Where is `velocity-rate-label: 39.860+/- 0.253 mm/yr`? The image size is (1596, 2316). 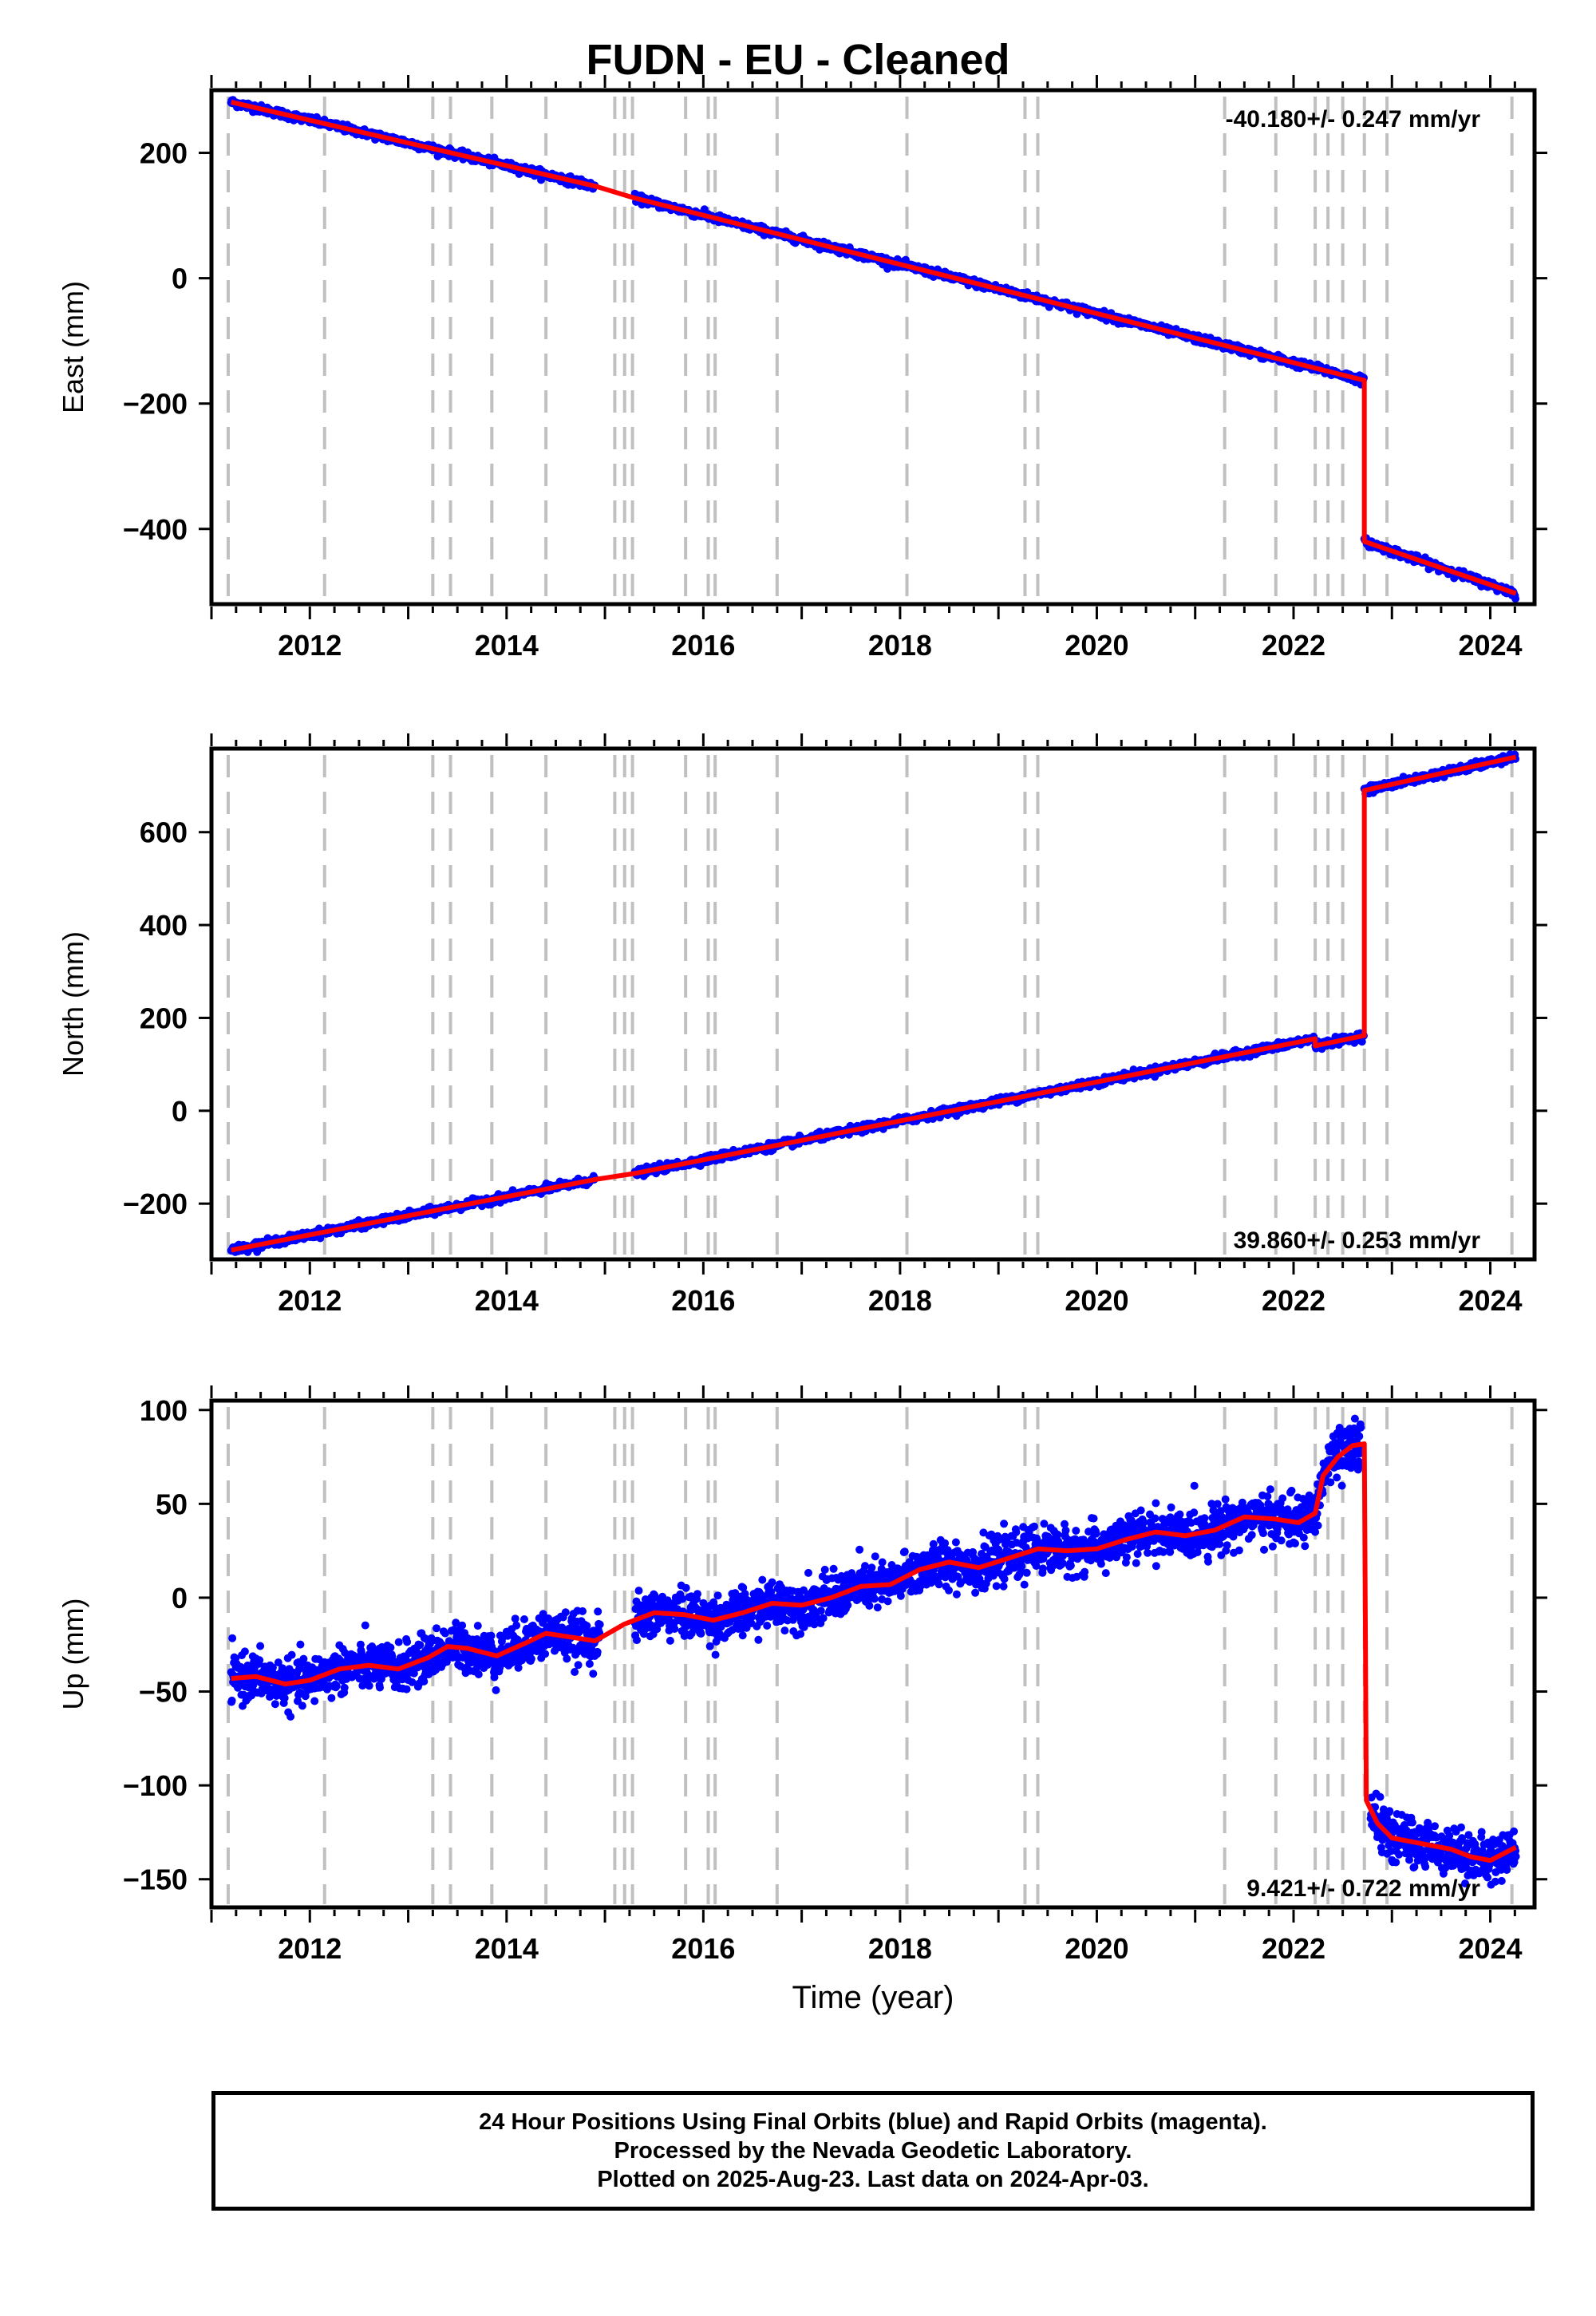
velocity-rate-label: 39.860+/- 0.253 mm/yr is located at coordinates (1357, 1240).